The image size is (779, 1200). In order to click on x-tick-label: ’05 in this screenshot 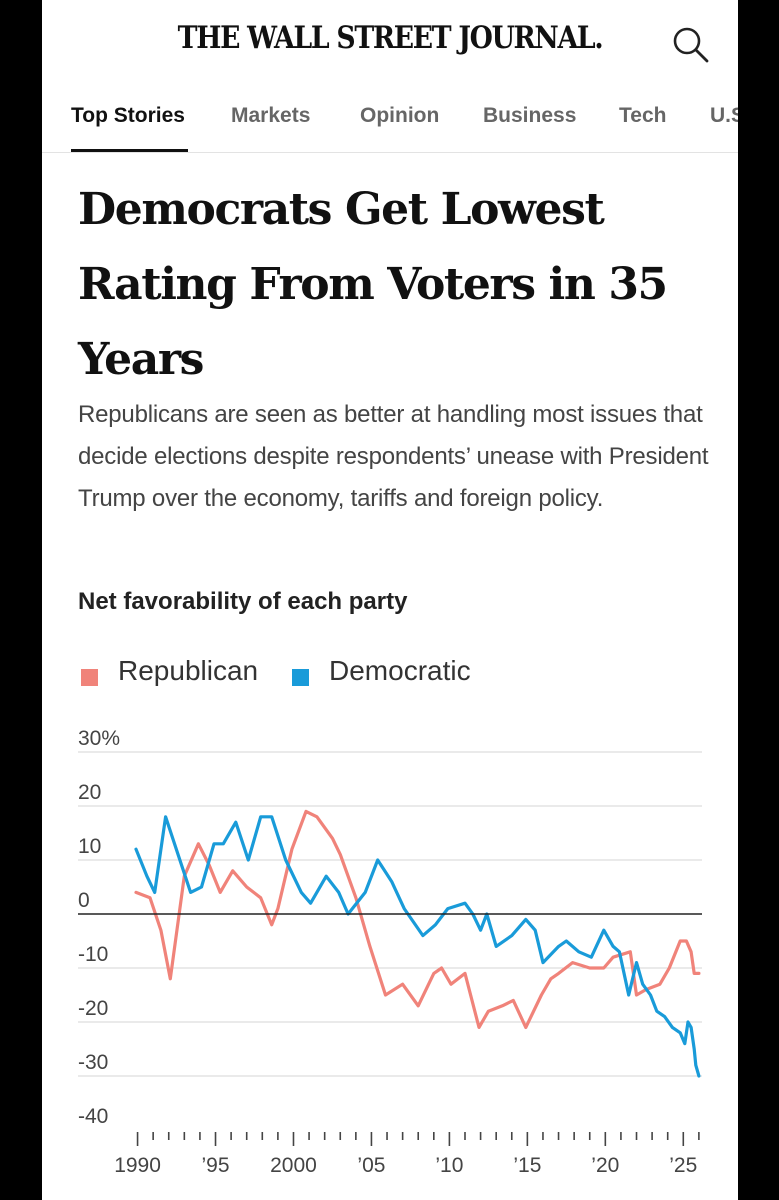, I will do `click(371, 1165)`.